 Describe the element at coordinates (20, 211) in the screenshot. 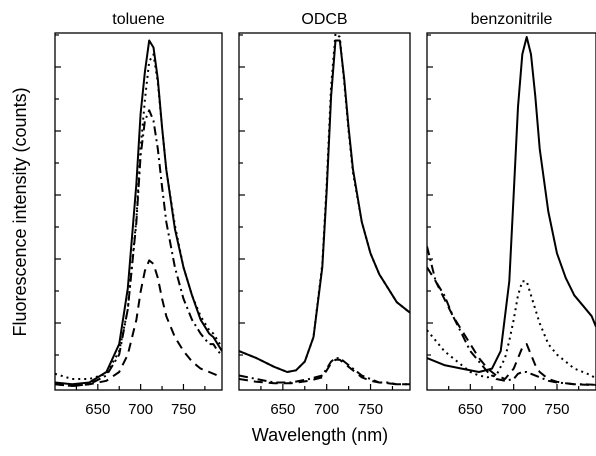

I see `y-axis-label: Fluorescence intensity (counts)` at that location.